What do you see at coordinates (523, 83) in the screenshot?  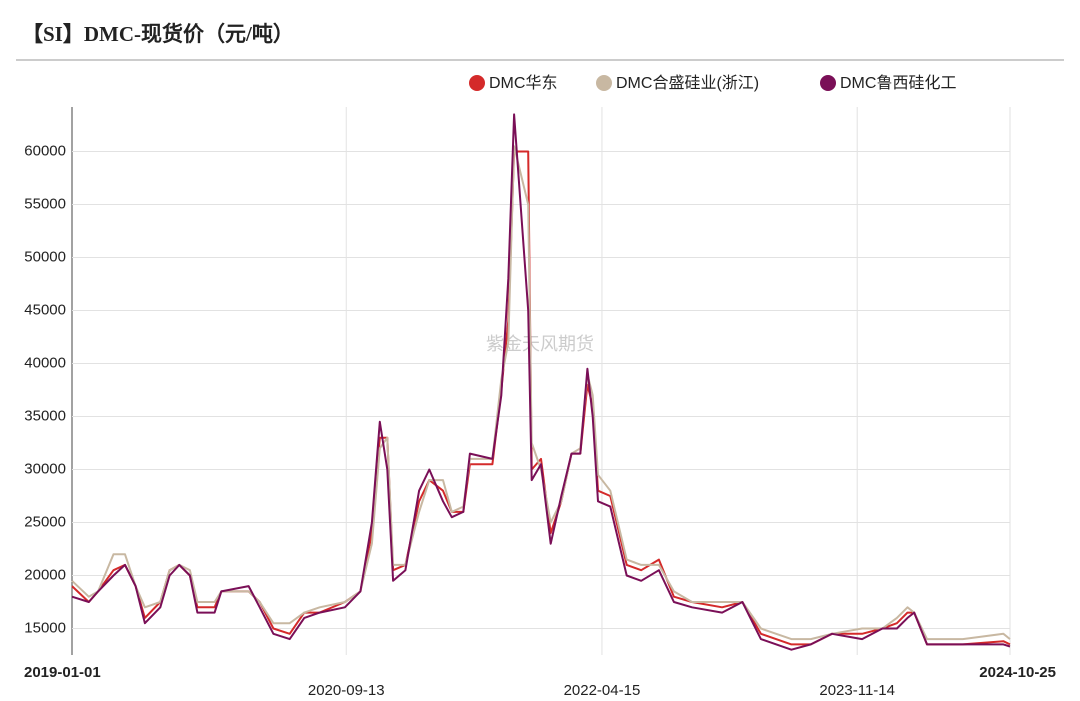 I see `legend-label: DMC华东` at bounding box center [523, 83].